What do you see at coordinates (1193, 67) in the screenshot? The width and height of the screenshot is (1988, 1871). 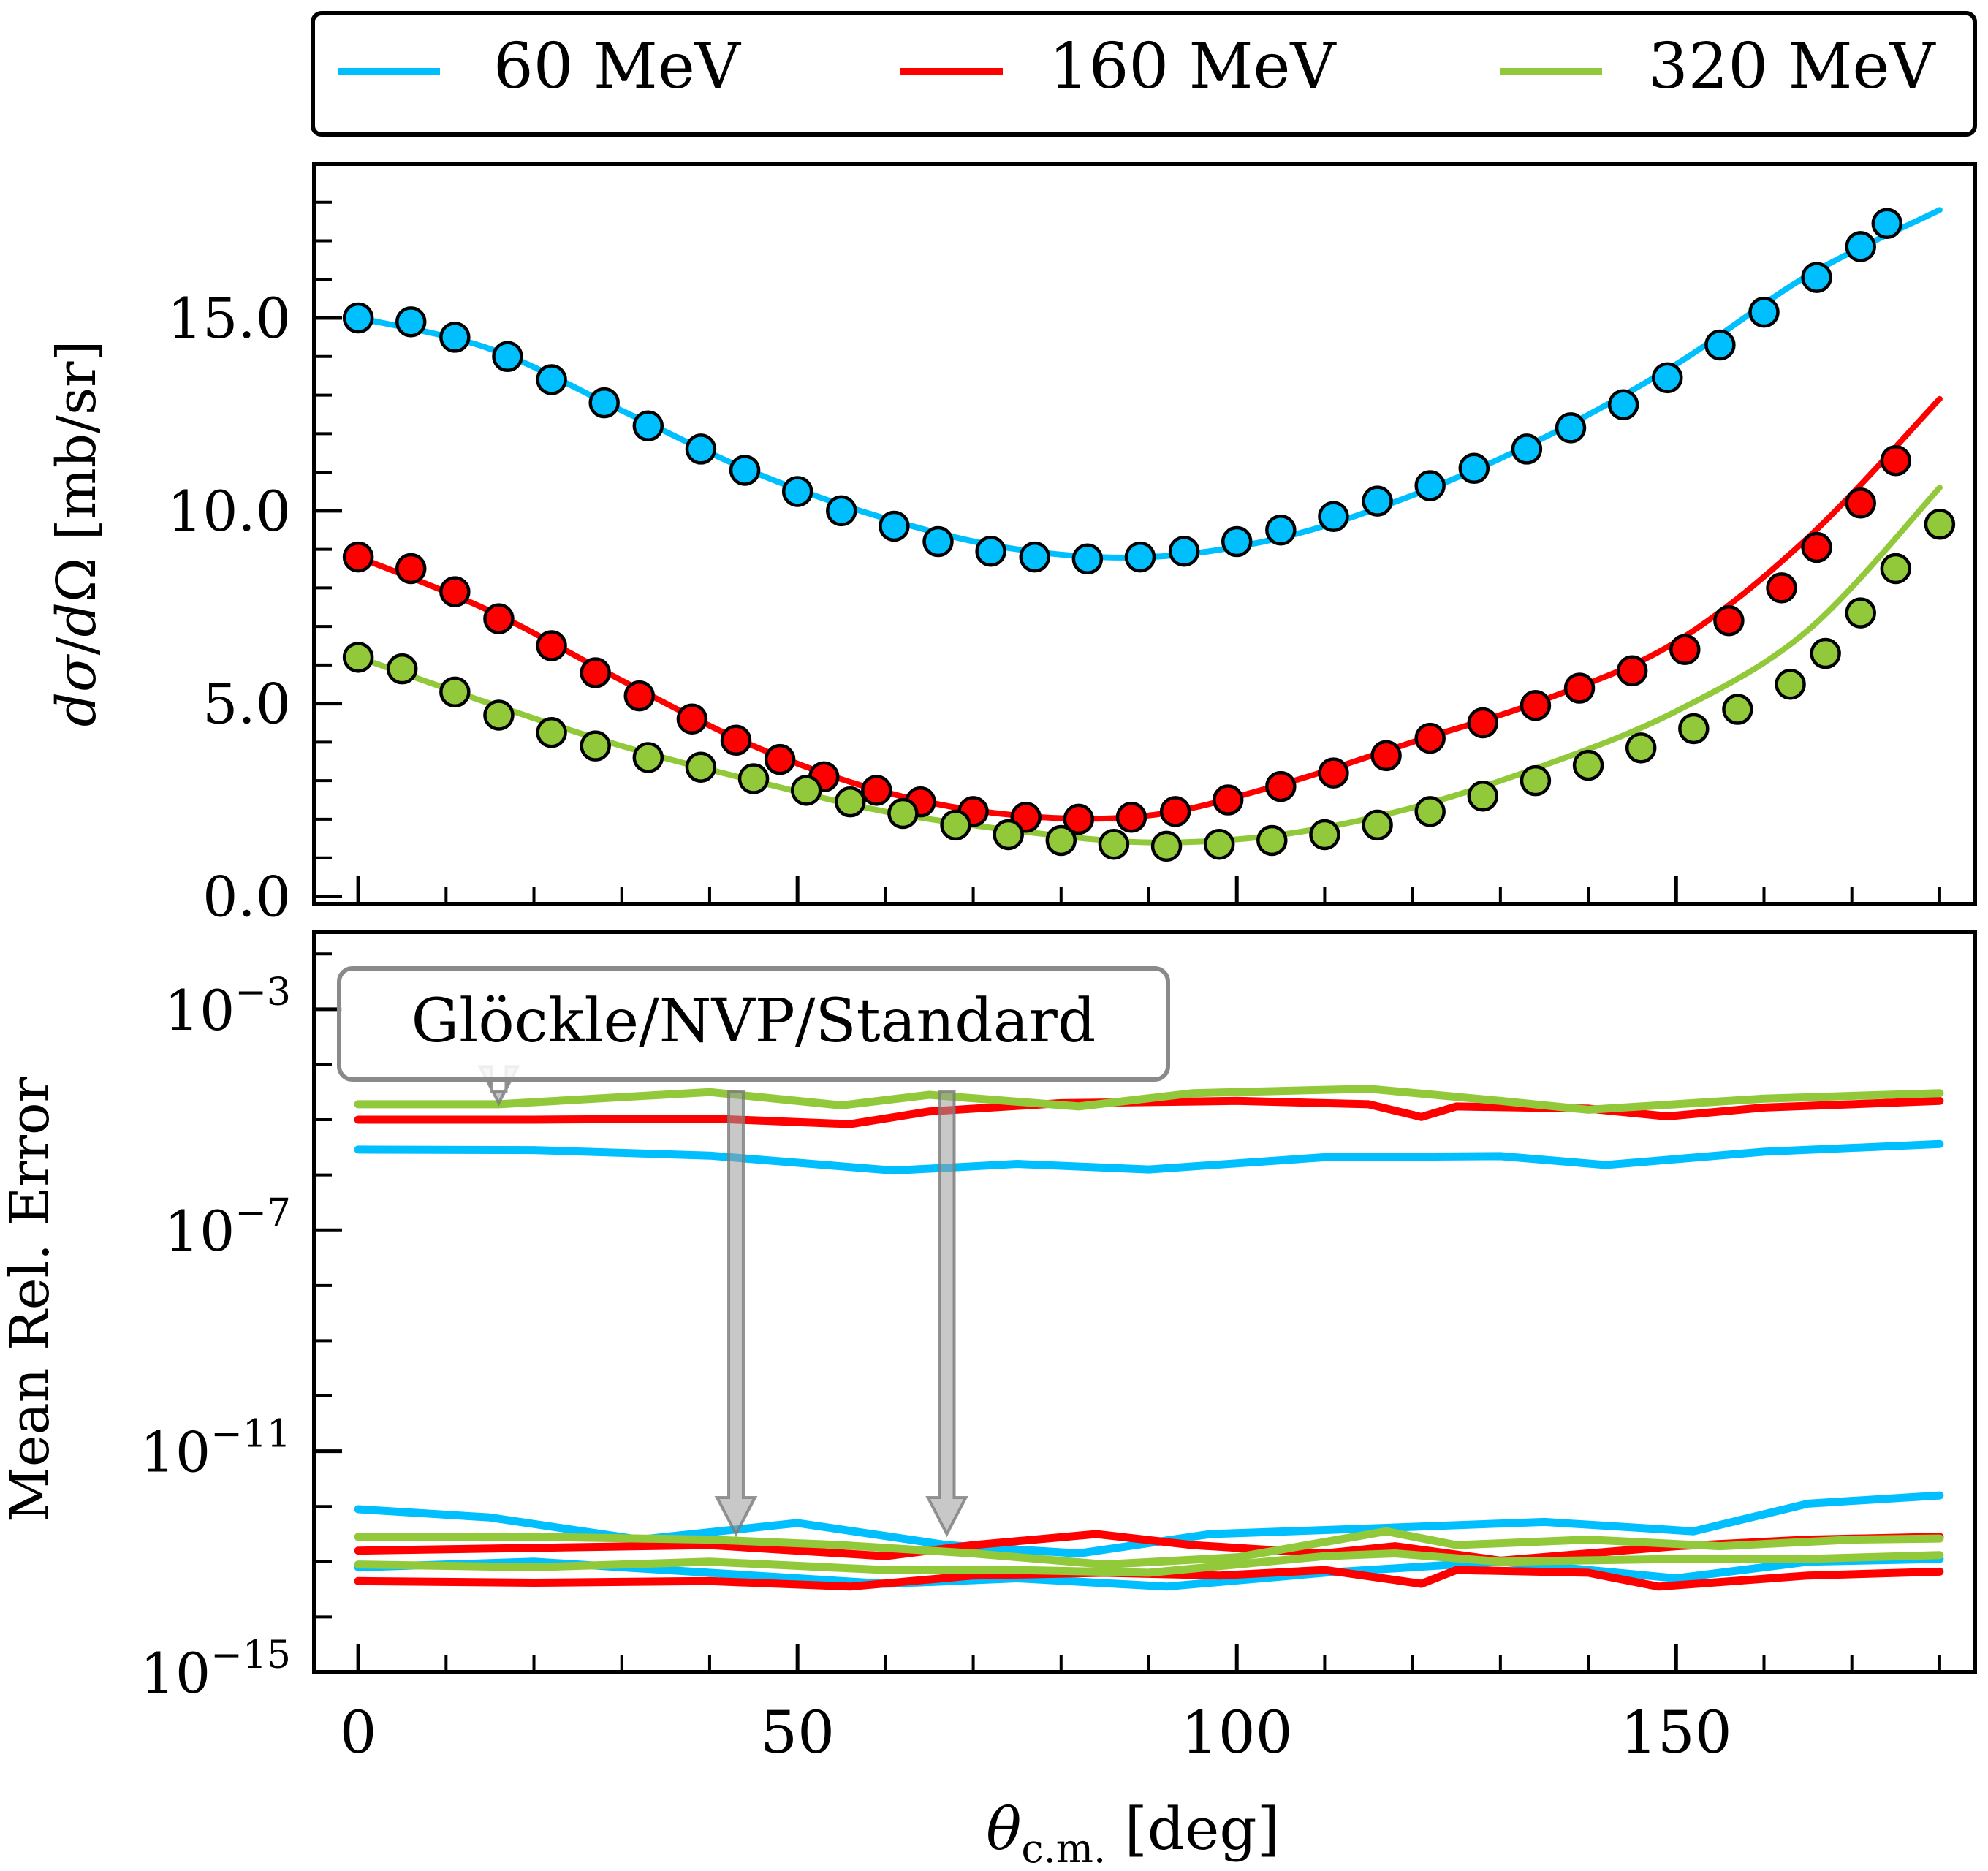 I see `legend-label-160: 160 MeV` at bounding box center [1193, 67].